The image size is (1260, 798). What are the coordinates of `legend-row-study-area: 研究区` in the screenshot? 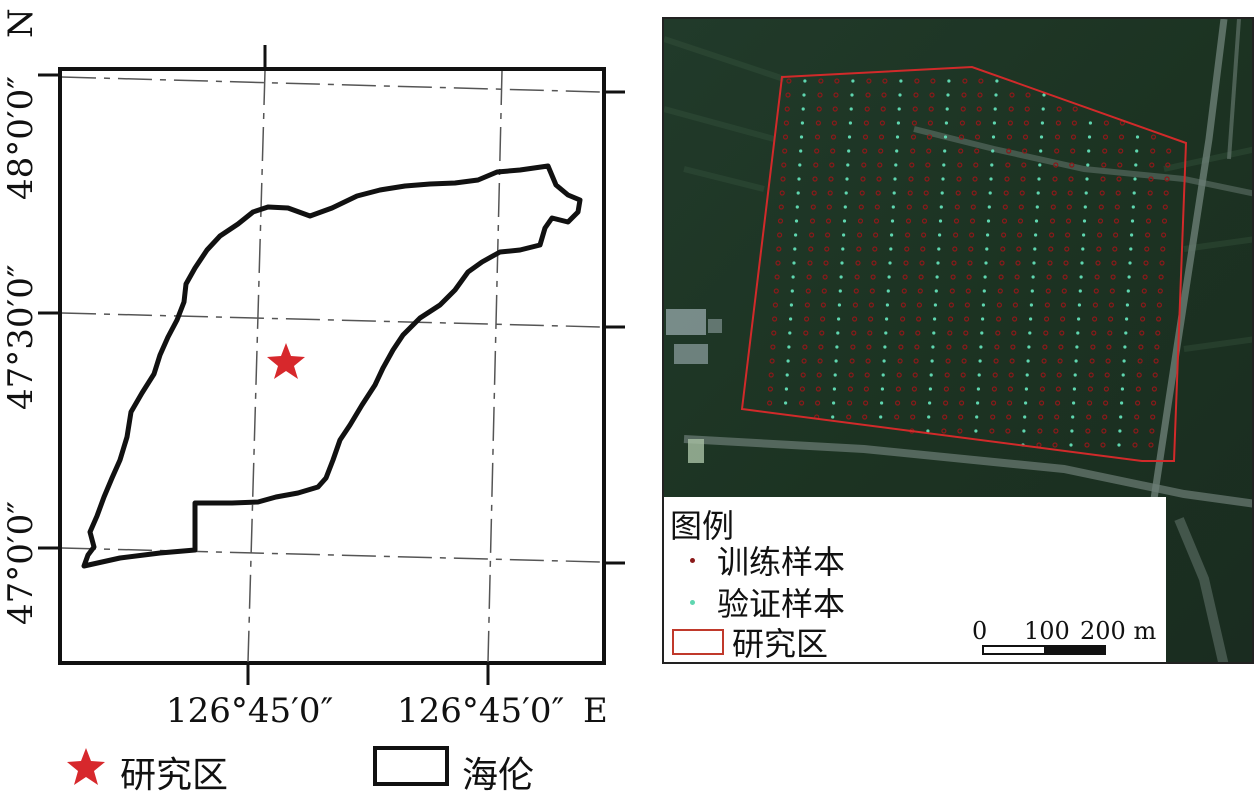 It's located at (750, 642).